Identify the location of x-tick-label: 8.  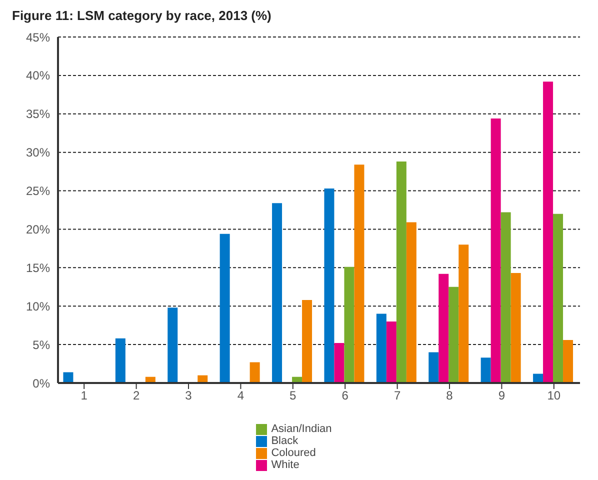
(450, 395).